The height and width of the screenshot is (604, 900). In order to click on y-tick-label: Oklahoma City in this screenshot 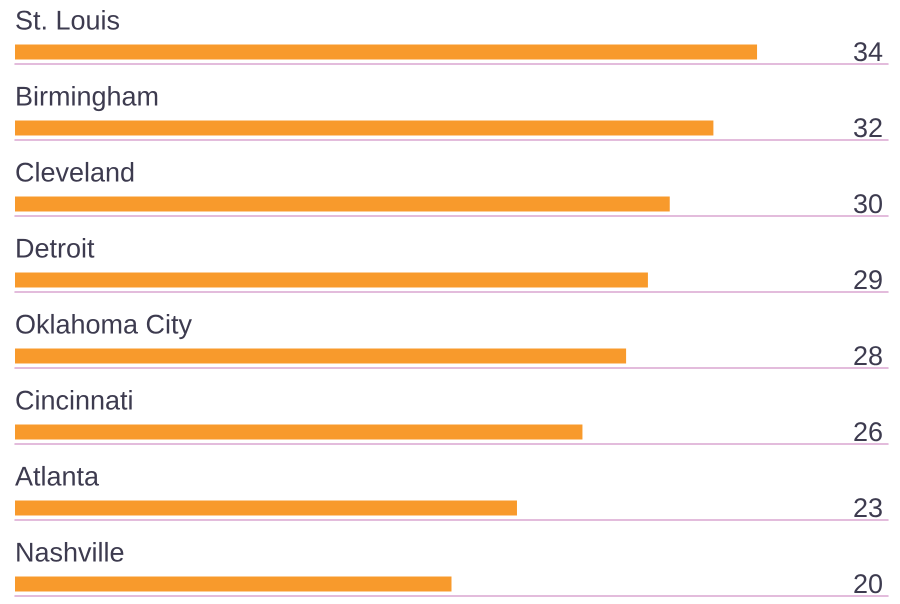, I will do `click(104, 325)`.